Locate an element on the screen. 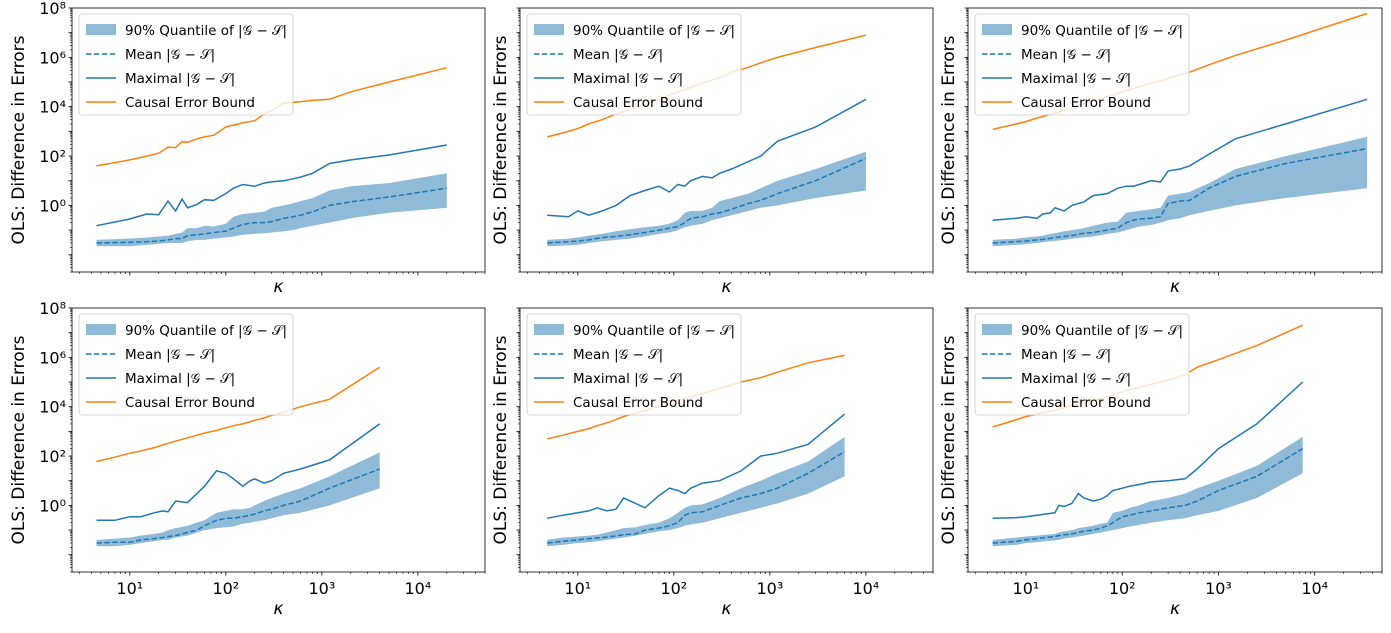 The width and height of the screenshot is (1391, 633). bound-line is located at coordinates (271, 116).